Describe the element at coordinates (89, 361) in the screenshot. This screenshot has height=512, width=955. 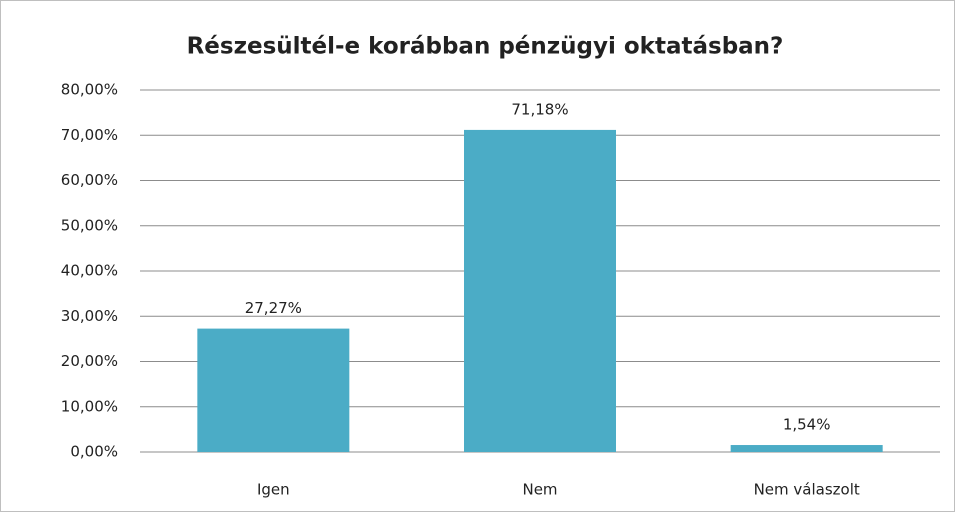
I see `y-tick-label: 20,00%` at that location.